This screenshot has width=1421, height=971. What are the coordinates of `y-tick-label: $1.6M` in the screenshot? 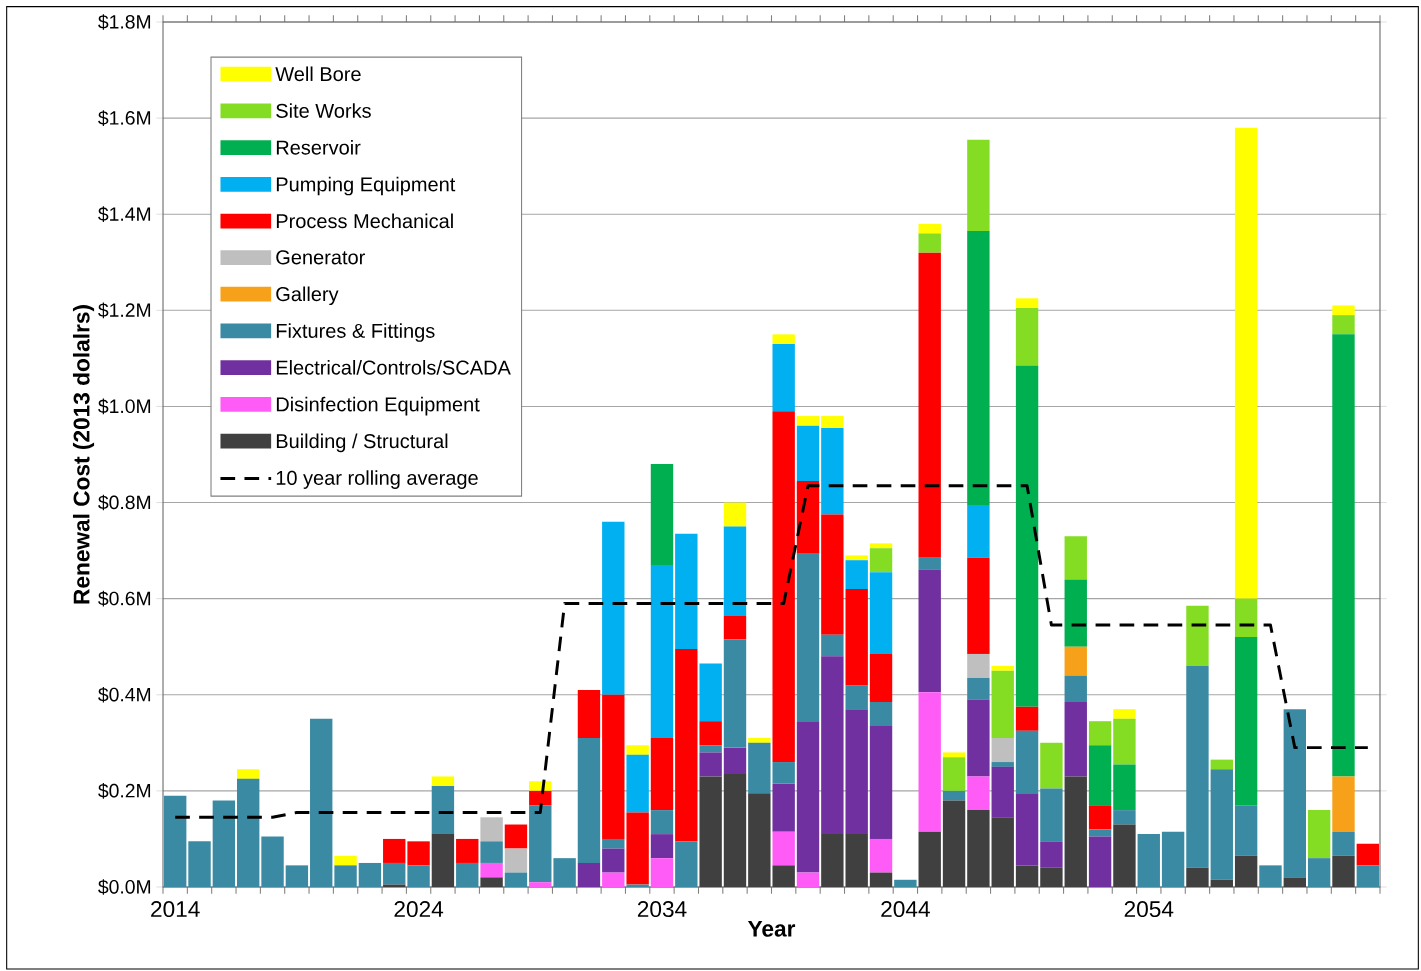 It's located at (124, 118).